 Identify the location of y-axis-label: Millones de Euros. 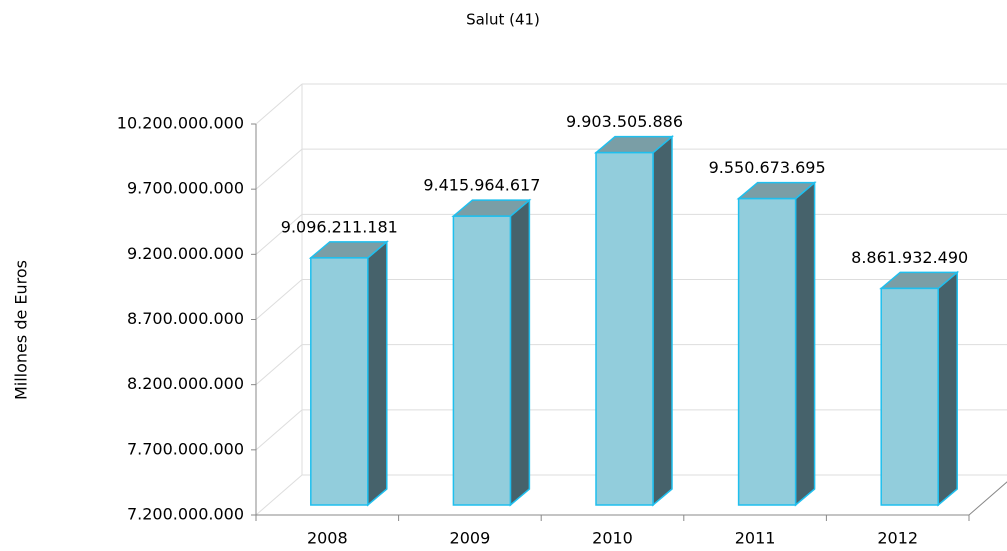
(21, 330).